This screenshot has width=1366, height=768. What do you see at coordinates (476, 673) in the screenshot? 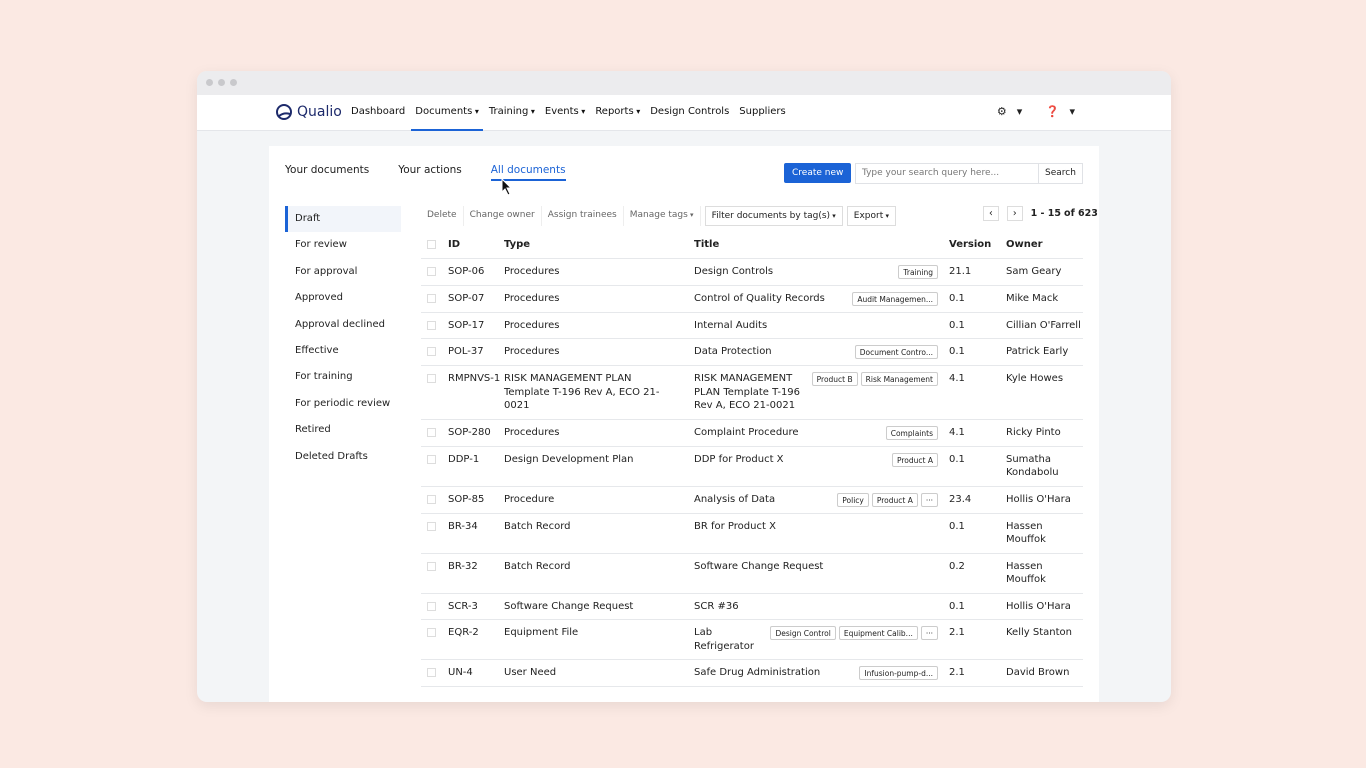
I see `doc-id: UN-4` at bounding box center [476, 673].